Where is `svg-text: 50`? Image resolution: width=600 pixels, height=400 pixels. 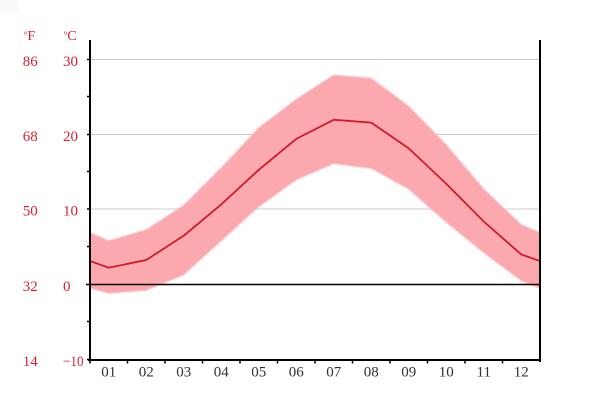
svg-text: 50 is located at coordinates (30, 212).